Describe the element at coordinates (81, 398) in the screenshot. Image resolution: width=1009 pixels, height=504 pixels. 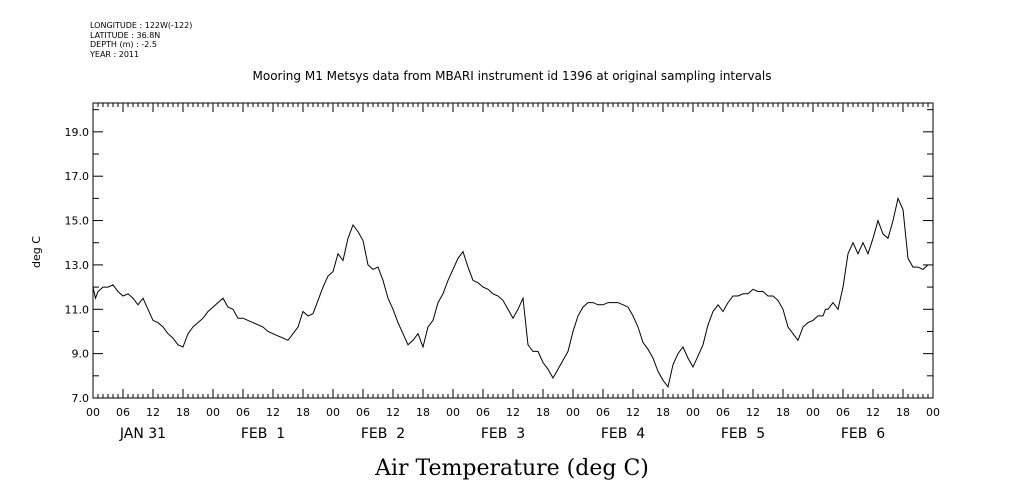
I see `y-tick-label: 7.0` at that location.